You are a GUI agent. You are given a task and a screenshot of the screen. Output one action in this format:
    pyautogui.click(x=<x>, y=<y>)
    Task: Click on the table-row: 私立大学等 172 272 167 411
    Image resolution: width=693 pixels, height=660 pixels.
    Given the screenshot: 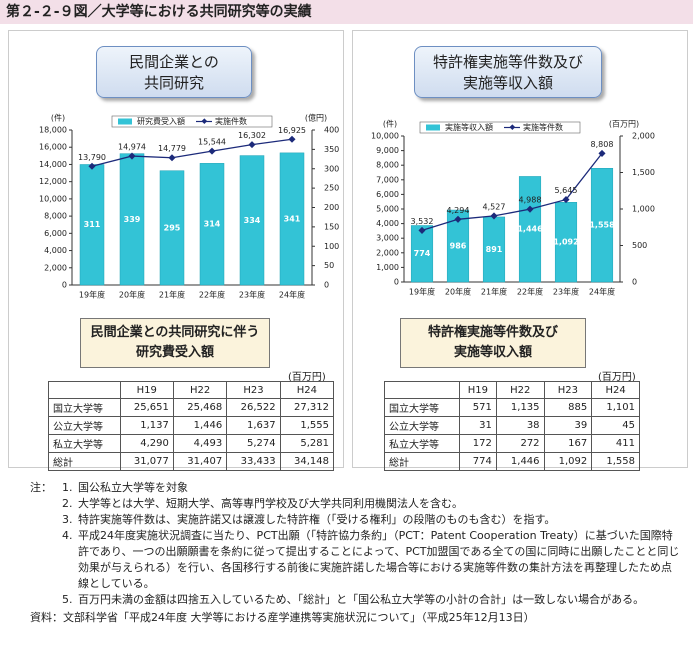 What is the action you would take?
    pyautogui.click(x=512, y=443)
    